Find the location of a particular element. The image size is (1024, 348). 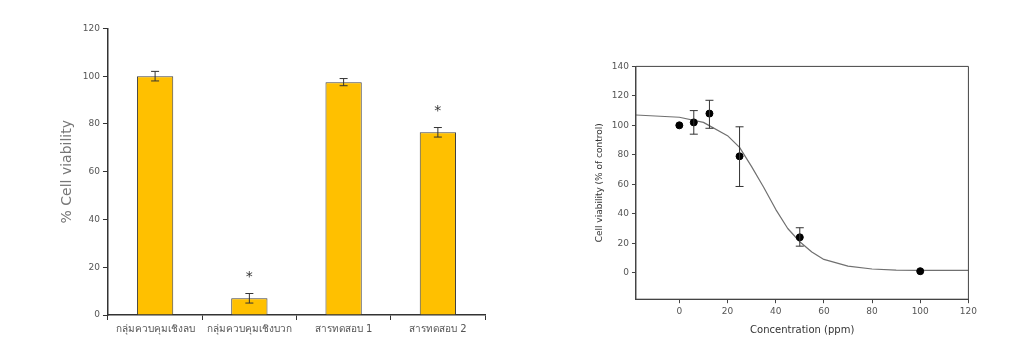

x-tick-label: กลุ่มควบคุมเชิงบวก is located at coordinates (249, 328).